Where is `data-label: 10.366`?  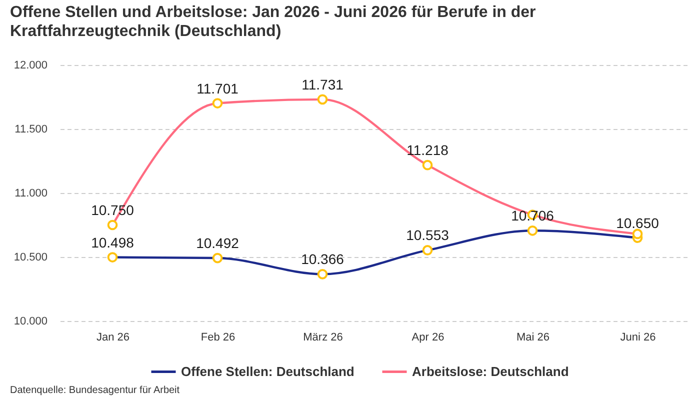
data-label: 10.366 is located at coordinates (322, 259).